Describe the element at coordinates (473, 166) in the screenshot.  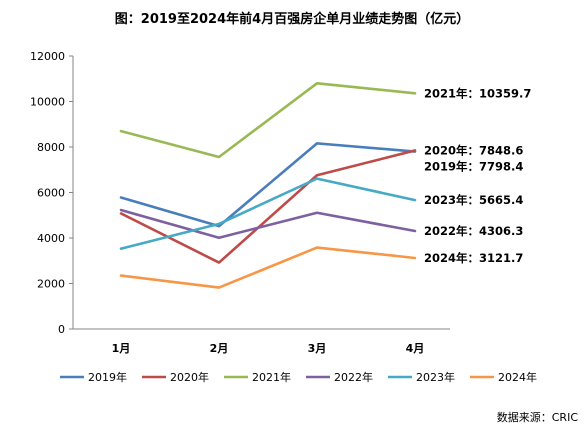
I see `end-value-label: 2019年：7798.4` at that location.